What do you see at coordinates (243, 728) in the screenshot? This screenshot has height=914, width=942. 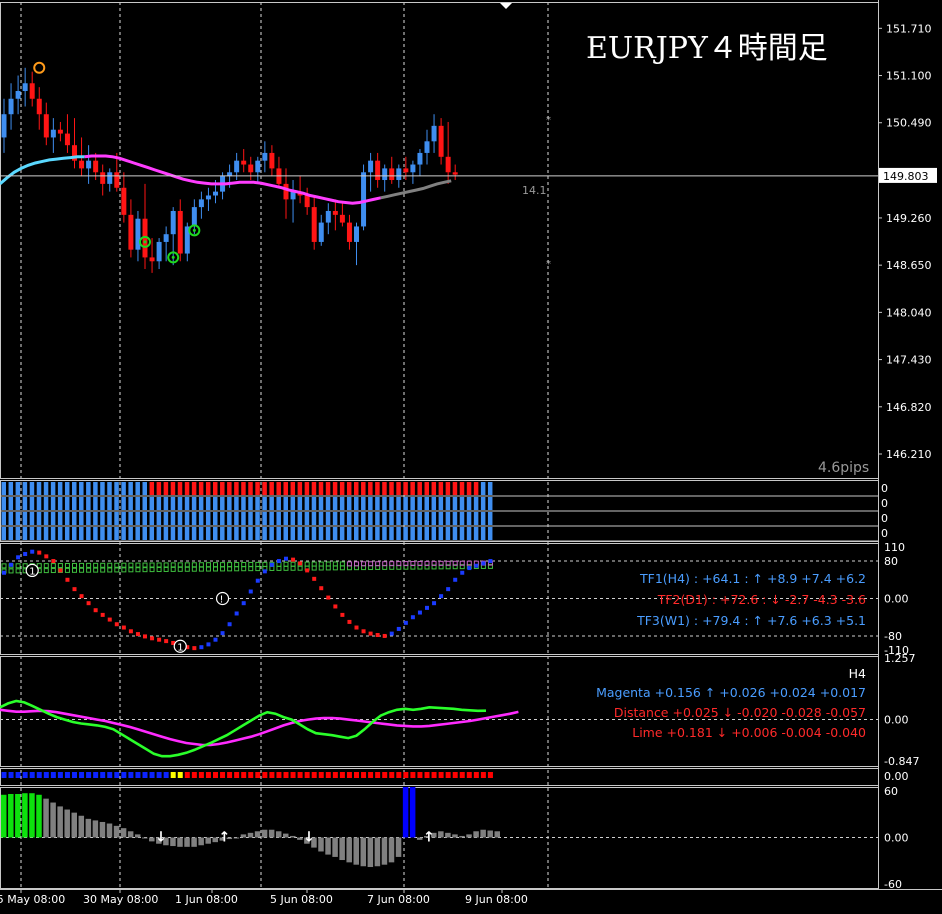 I see `lime-line` at bounding box center [243, 728].